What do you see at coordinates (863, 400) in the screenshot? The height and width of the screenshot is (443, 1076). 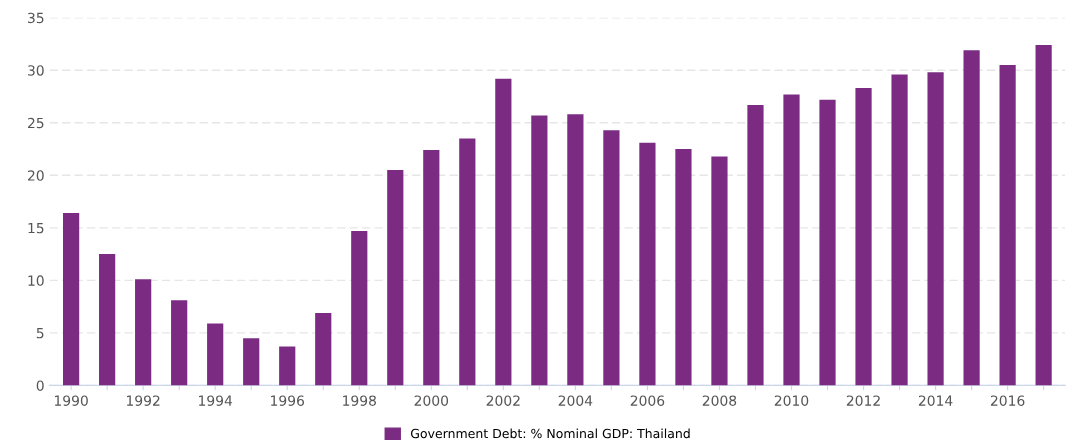 I see `x-tick-label: 2012` at bounding box center [863, 400].